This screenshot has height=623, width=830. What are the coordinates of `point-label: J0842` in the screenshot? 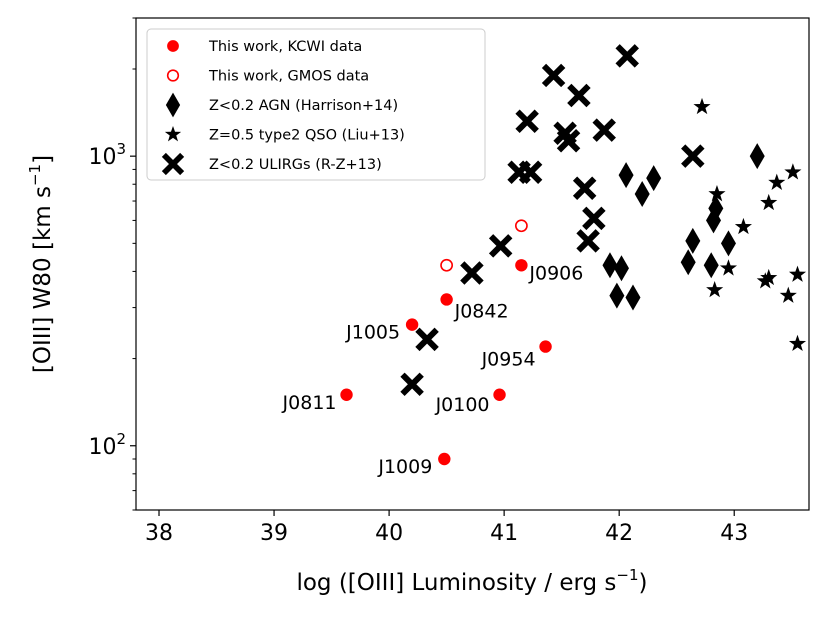 It's located at (481, 311).